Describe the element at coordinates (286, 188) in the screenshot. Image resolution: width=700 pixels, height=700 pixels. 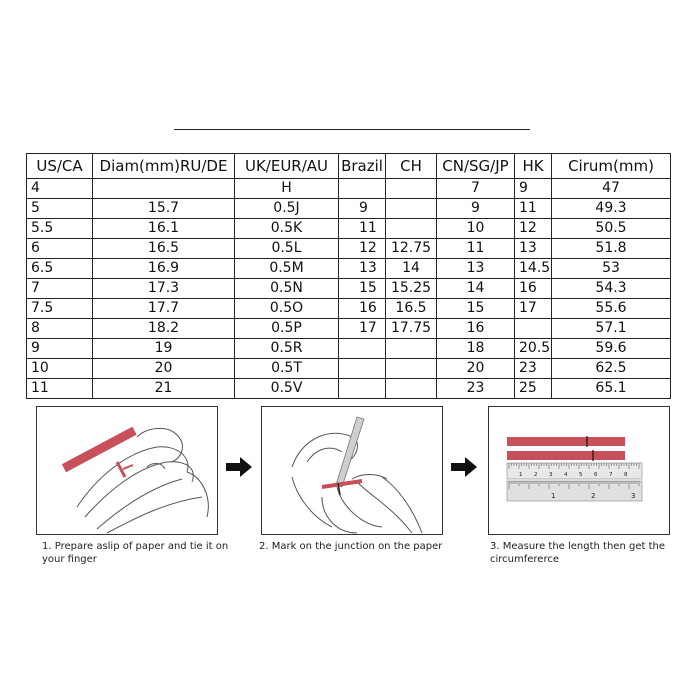
I see `table-cell: H` at that location.